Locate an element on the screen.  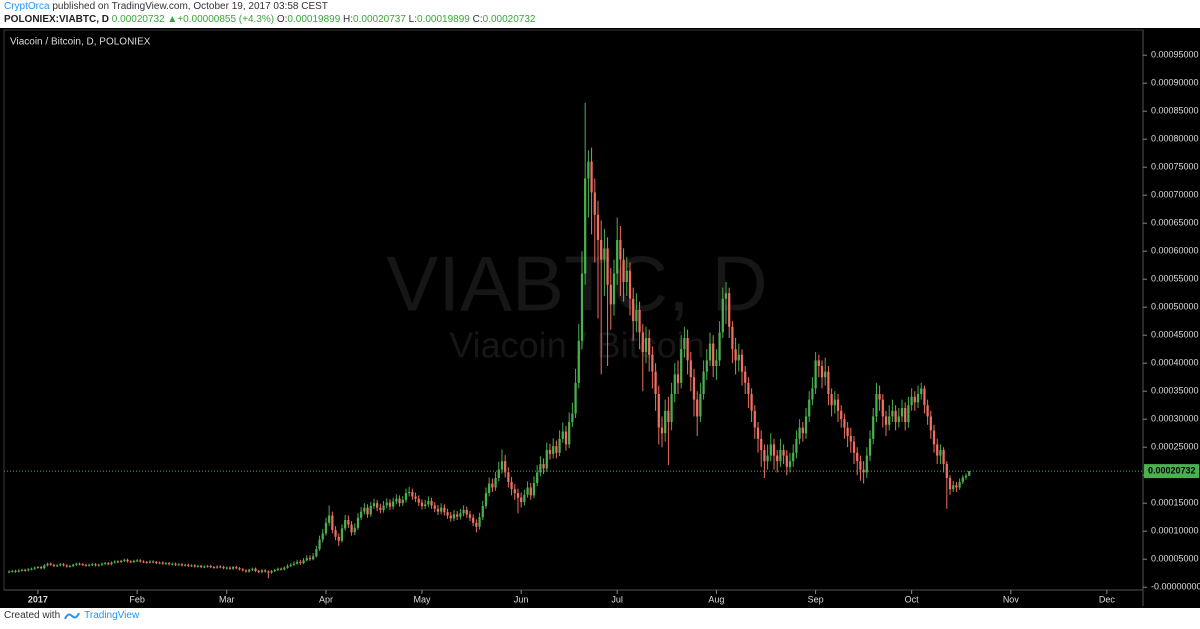
y-tick-label: 0.00075000 is located at coordinates (1175, 167).